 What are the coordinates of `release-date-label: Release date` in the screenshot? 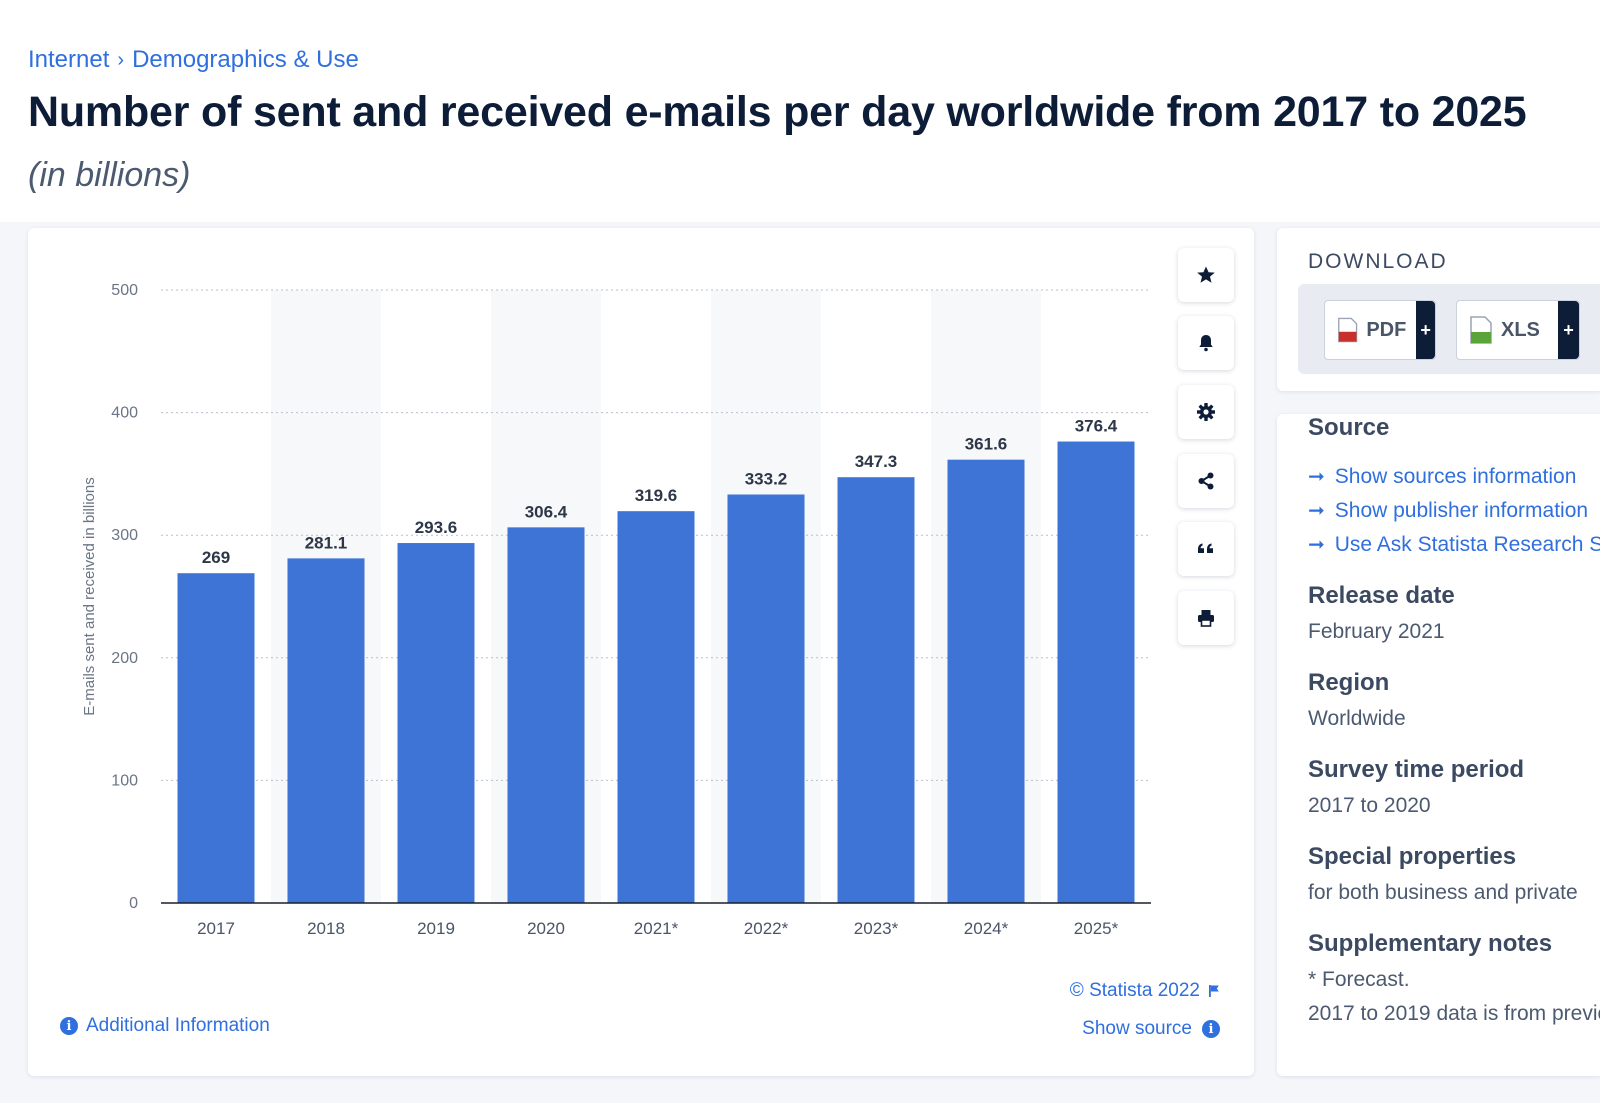 It's located at (1381, 595).